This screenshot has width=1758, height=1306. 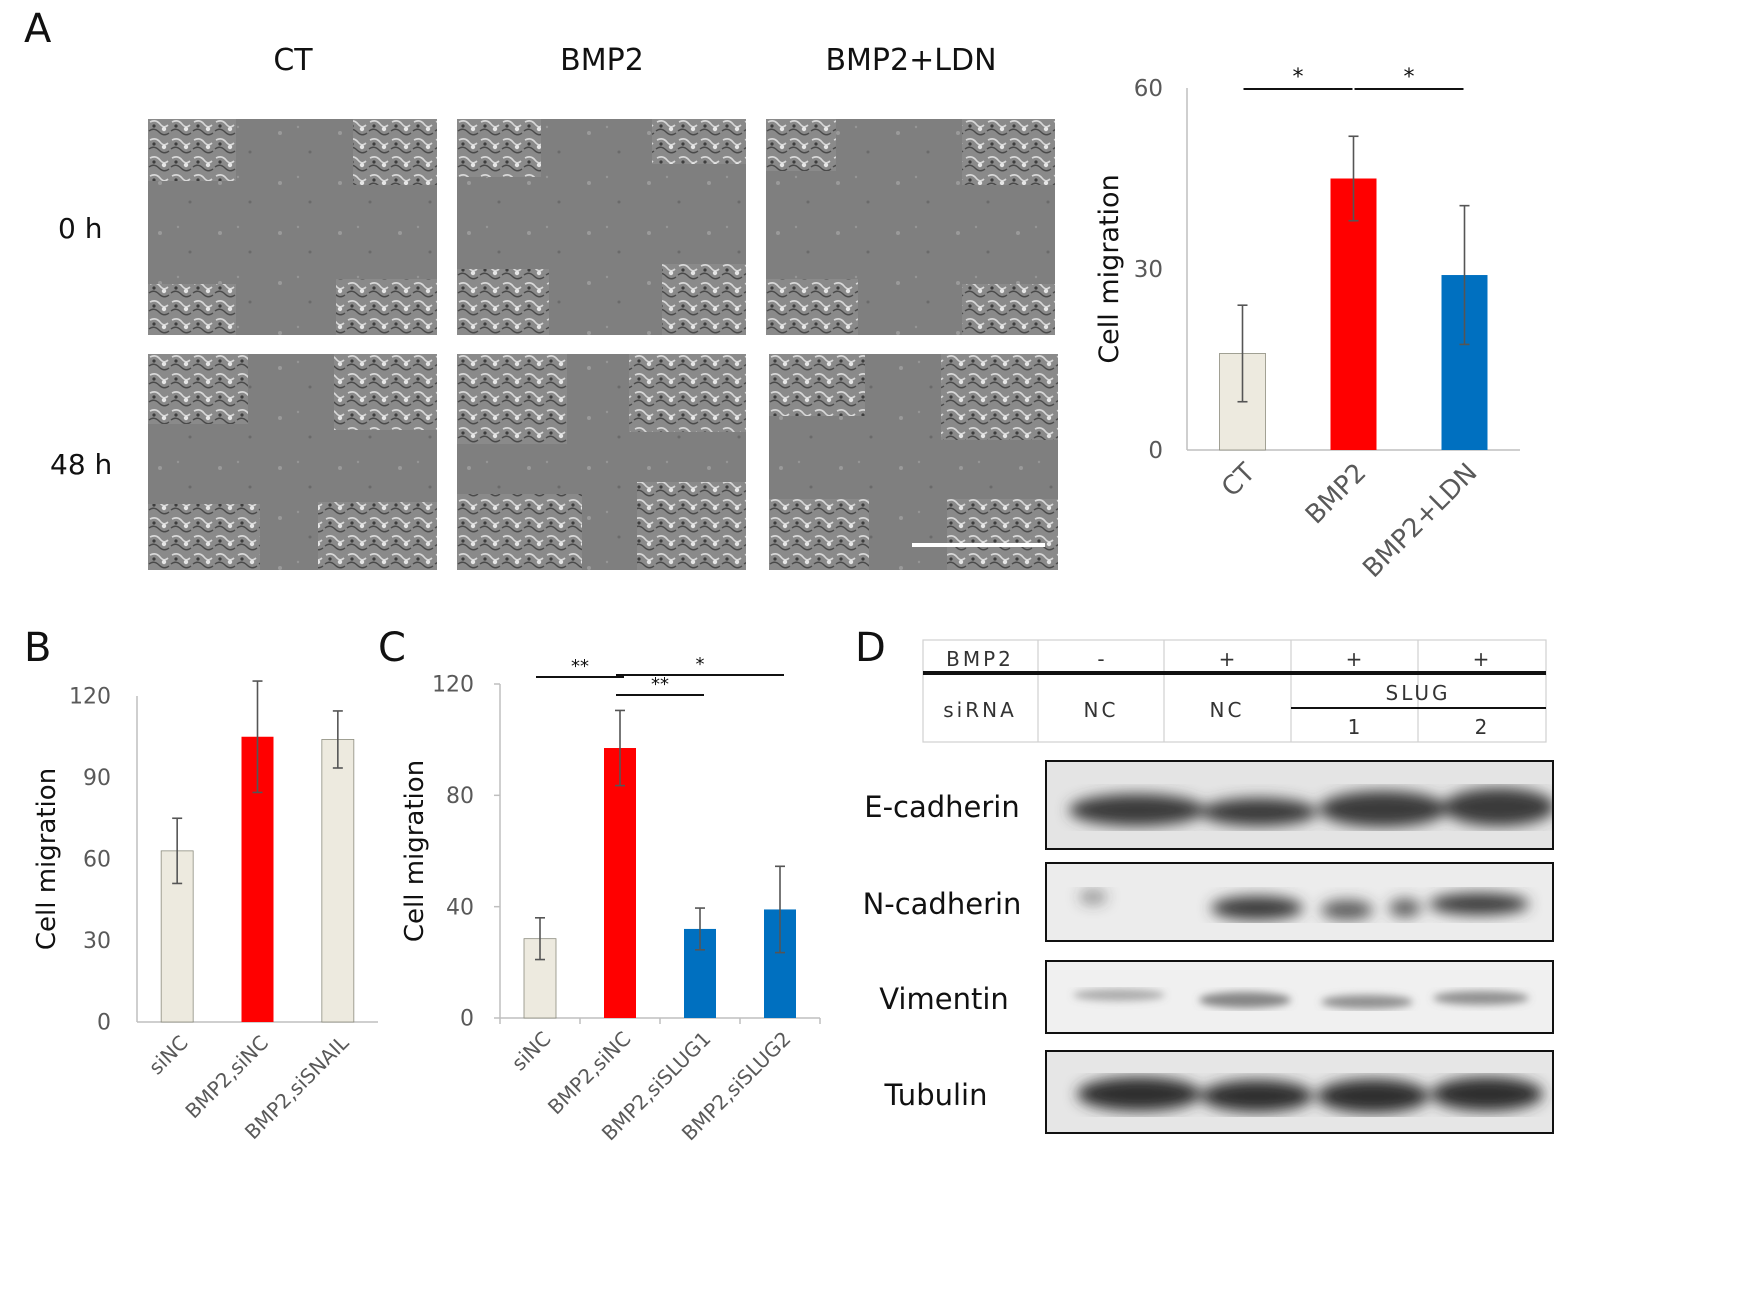 I want to click on y-tick-label: 90, so click(x=97, y=778).